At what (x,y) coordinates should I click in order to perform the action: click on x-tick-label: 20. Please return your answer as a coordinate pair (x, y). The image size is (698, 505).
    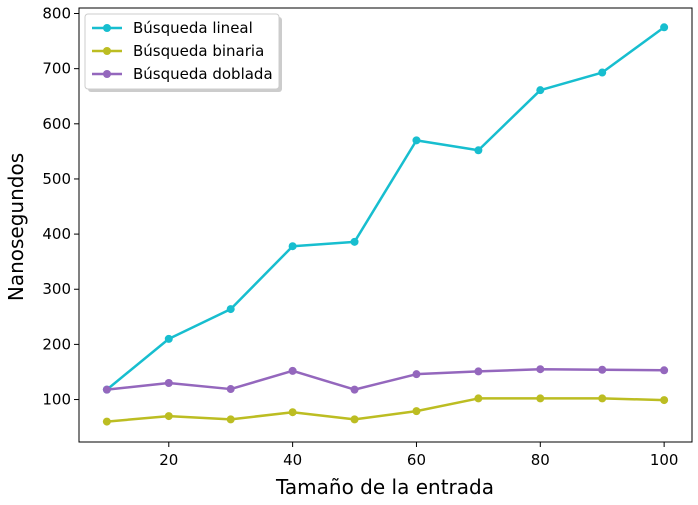
    Looking at the image, I should click on (168, 460).